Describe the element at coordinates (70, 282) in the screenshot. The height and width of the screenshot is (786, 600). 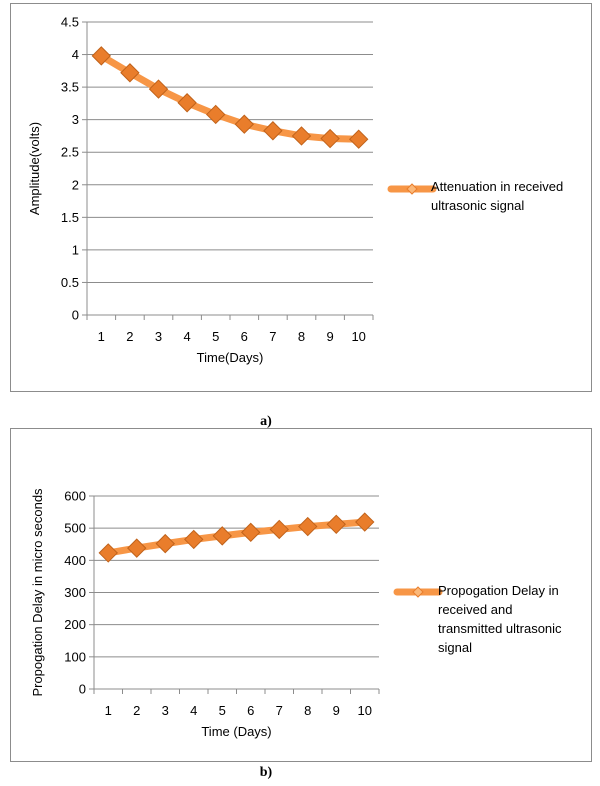
I see `y-tick-label: 0.5` at that location.